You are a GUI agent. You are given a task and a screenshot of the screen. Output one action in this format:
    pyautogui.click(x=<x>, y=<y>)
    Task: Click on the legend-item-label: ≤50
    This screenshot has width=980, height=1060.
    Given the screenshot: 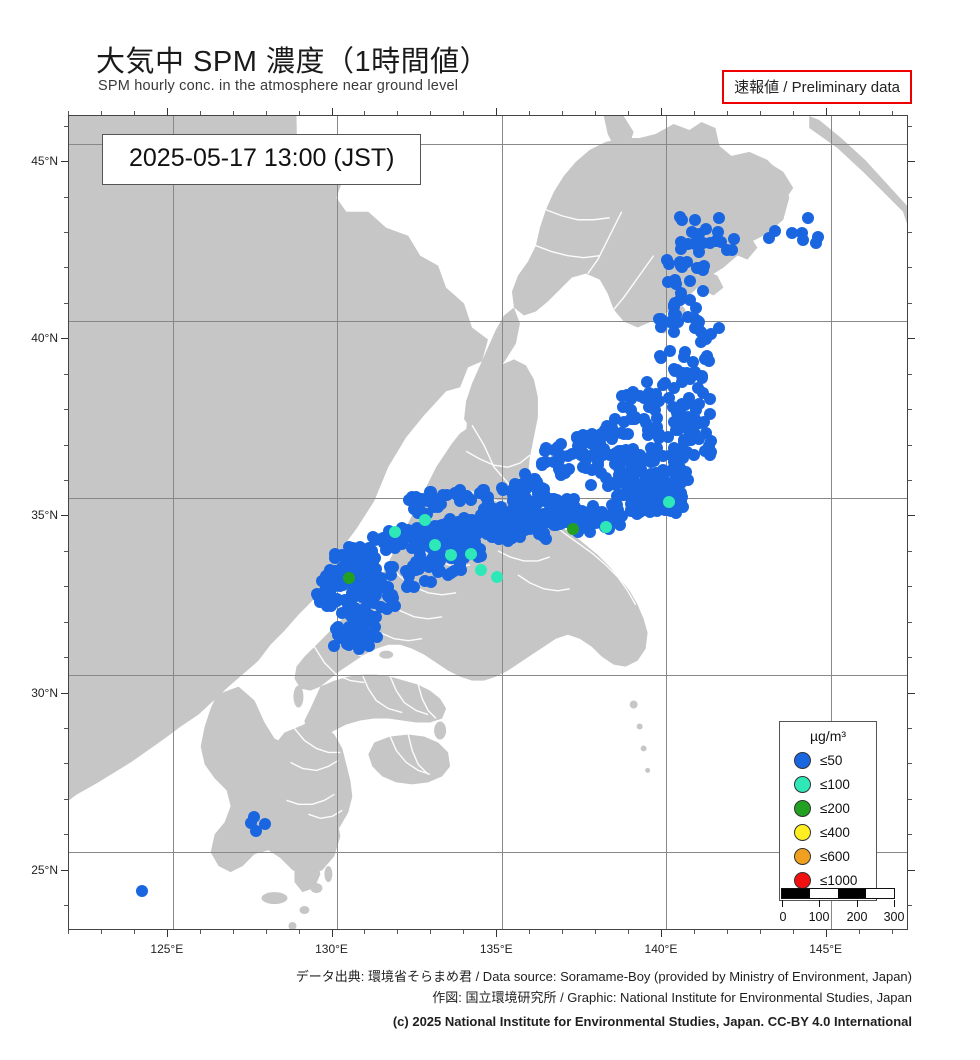 What is the action you would take?
    pyautogui.click(x=831, y=760)
    